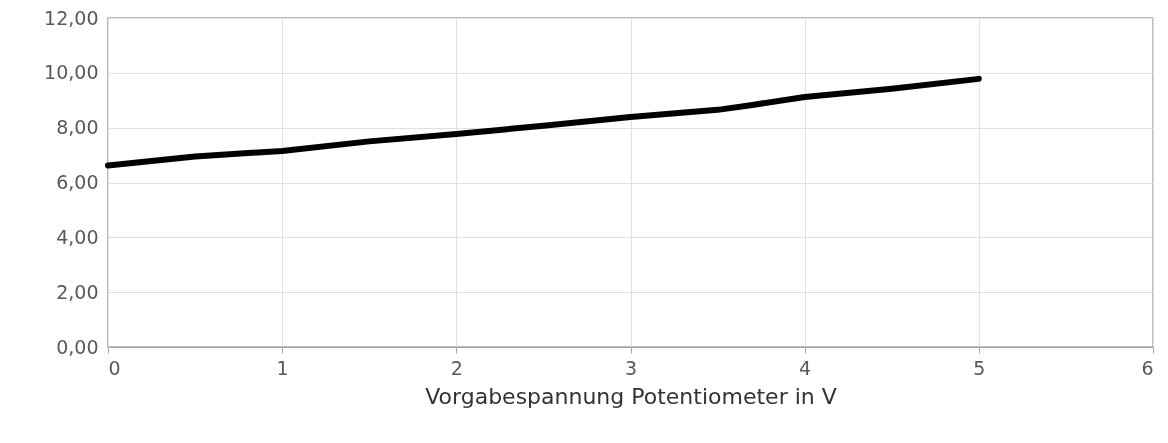 The width and height of the screenshot is (1168, 443). Describe the element at coordinates (77, 291) in the screenshot. I see `y-tick-label: 2,00` at that location.